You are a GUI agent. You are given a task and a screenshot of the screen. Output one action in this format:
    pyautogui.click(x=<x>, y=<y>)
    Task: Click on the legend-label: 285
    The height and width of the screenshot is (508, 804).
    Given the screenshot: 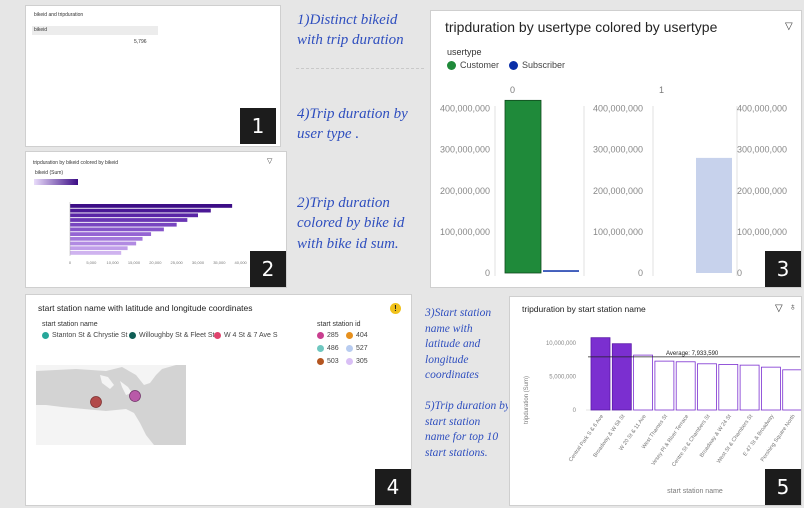 What is the action you would take?
    pyautogui.click(x=333, y=335)
    